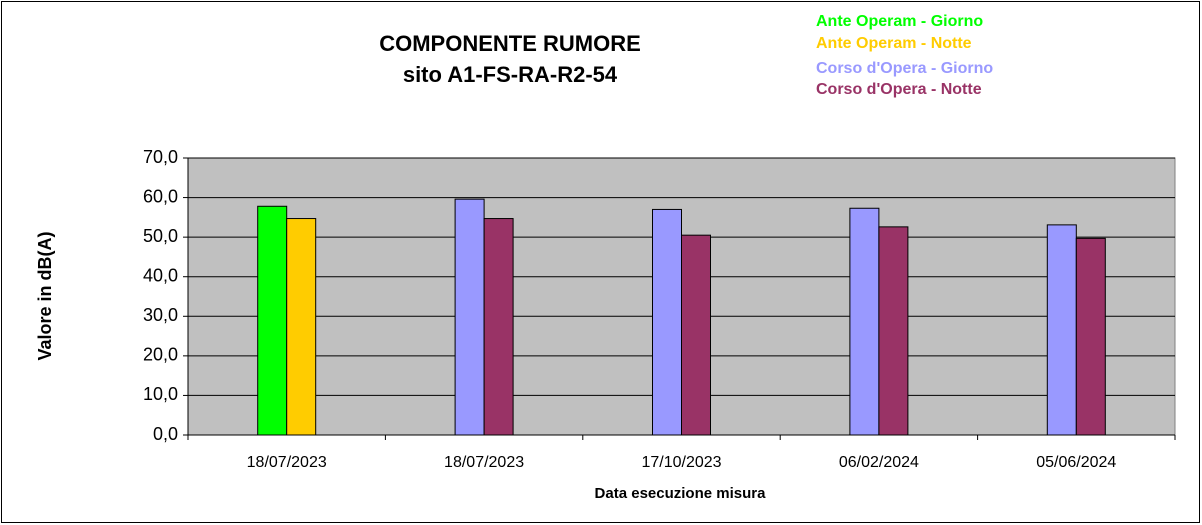  I want to click on chart-title: COMPONENTE RUMORE, so click(510, 43).